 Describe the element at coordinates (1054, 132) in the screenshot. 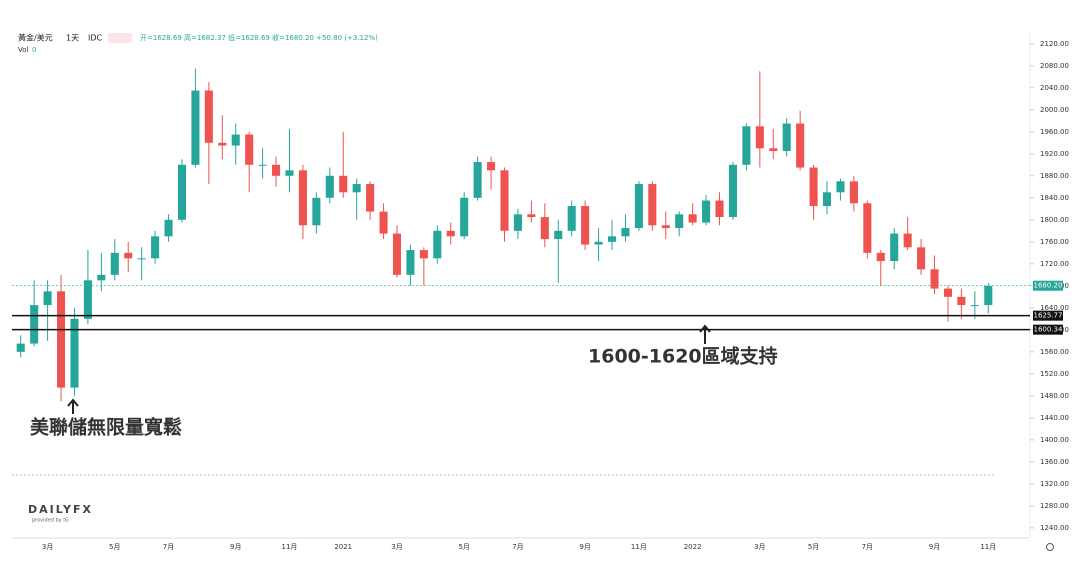

I see `y-tick-label: 1960.00` at that location.